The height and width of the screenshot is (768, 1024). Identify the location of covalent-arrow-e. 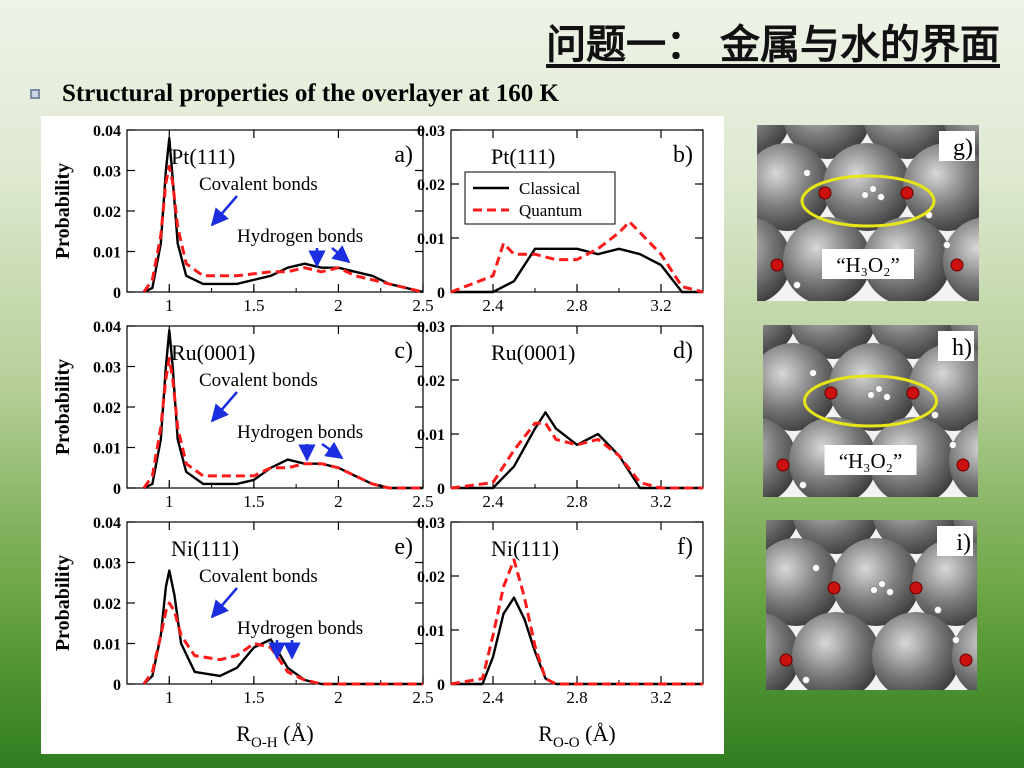
(224, 603).